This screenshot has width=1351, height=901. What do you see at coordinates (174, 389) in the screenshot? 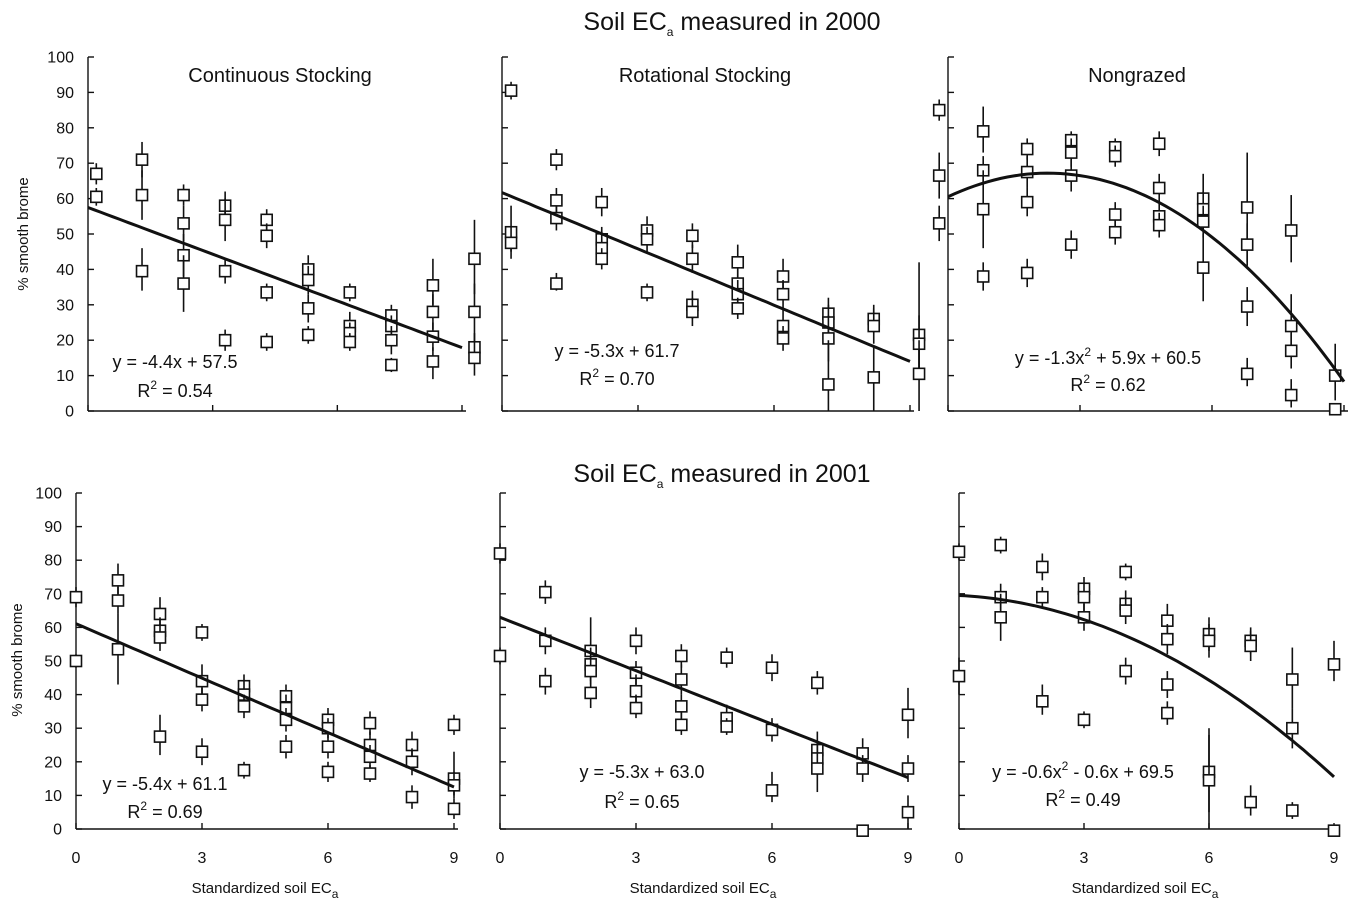
I see `r-squared: R2 = 0.54` at bounding box center [174, 389].